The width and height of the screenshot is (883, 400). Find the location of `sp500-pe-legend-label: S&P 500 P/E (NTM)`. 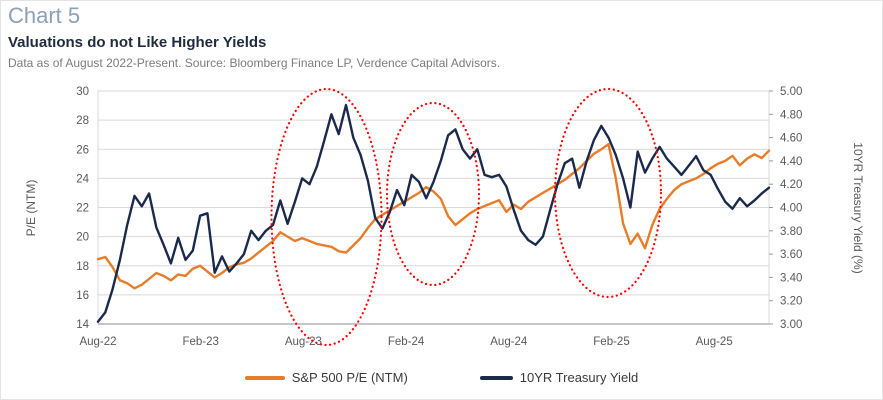

sp500-pe-legend-label: S&P 500 P/E (NTM) is located at coordinates (349, 377).